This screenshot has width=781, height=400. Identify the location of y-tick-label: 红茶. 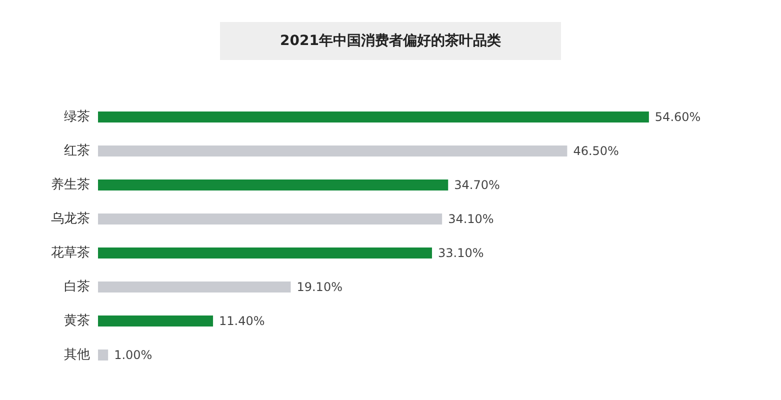
(77, 151).